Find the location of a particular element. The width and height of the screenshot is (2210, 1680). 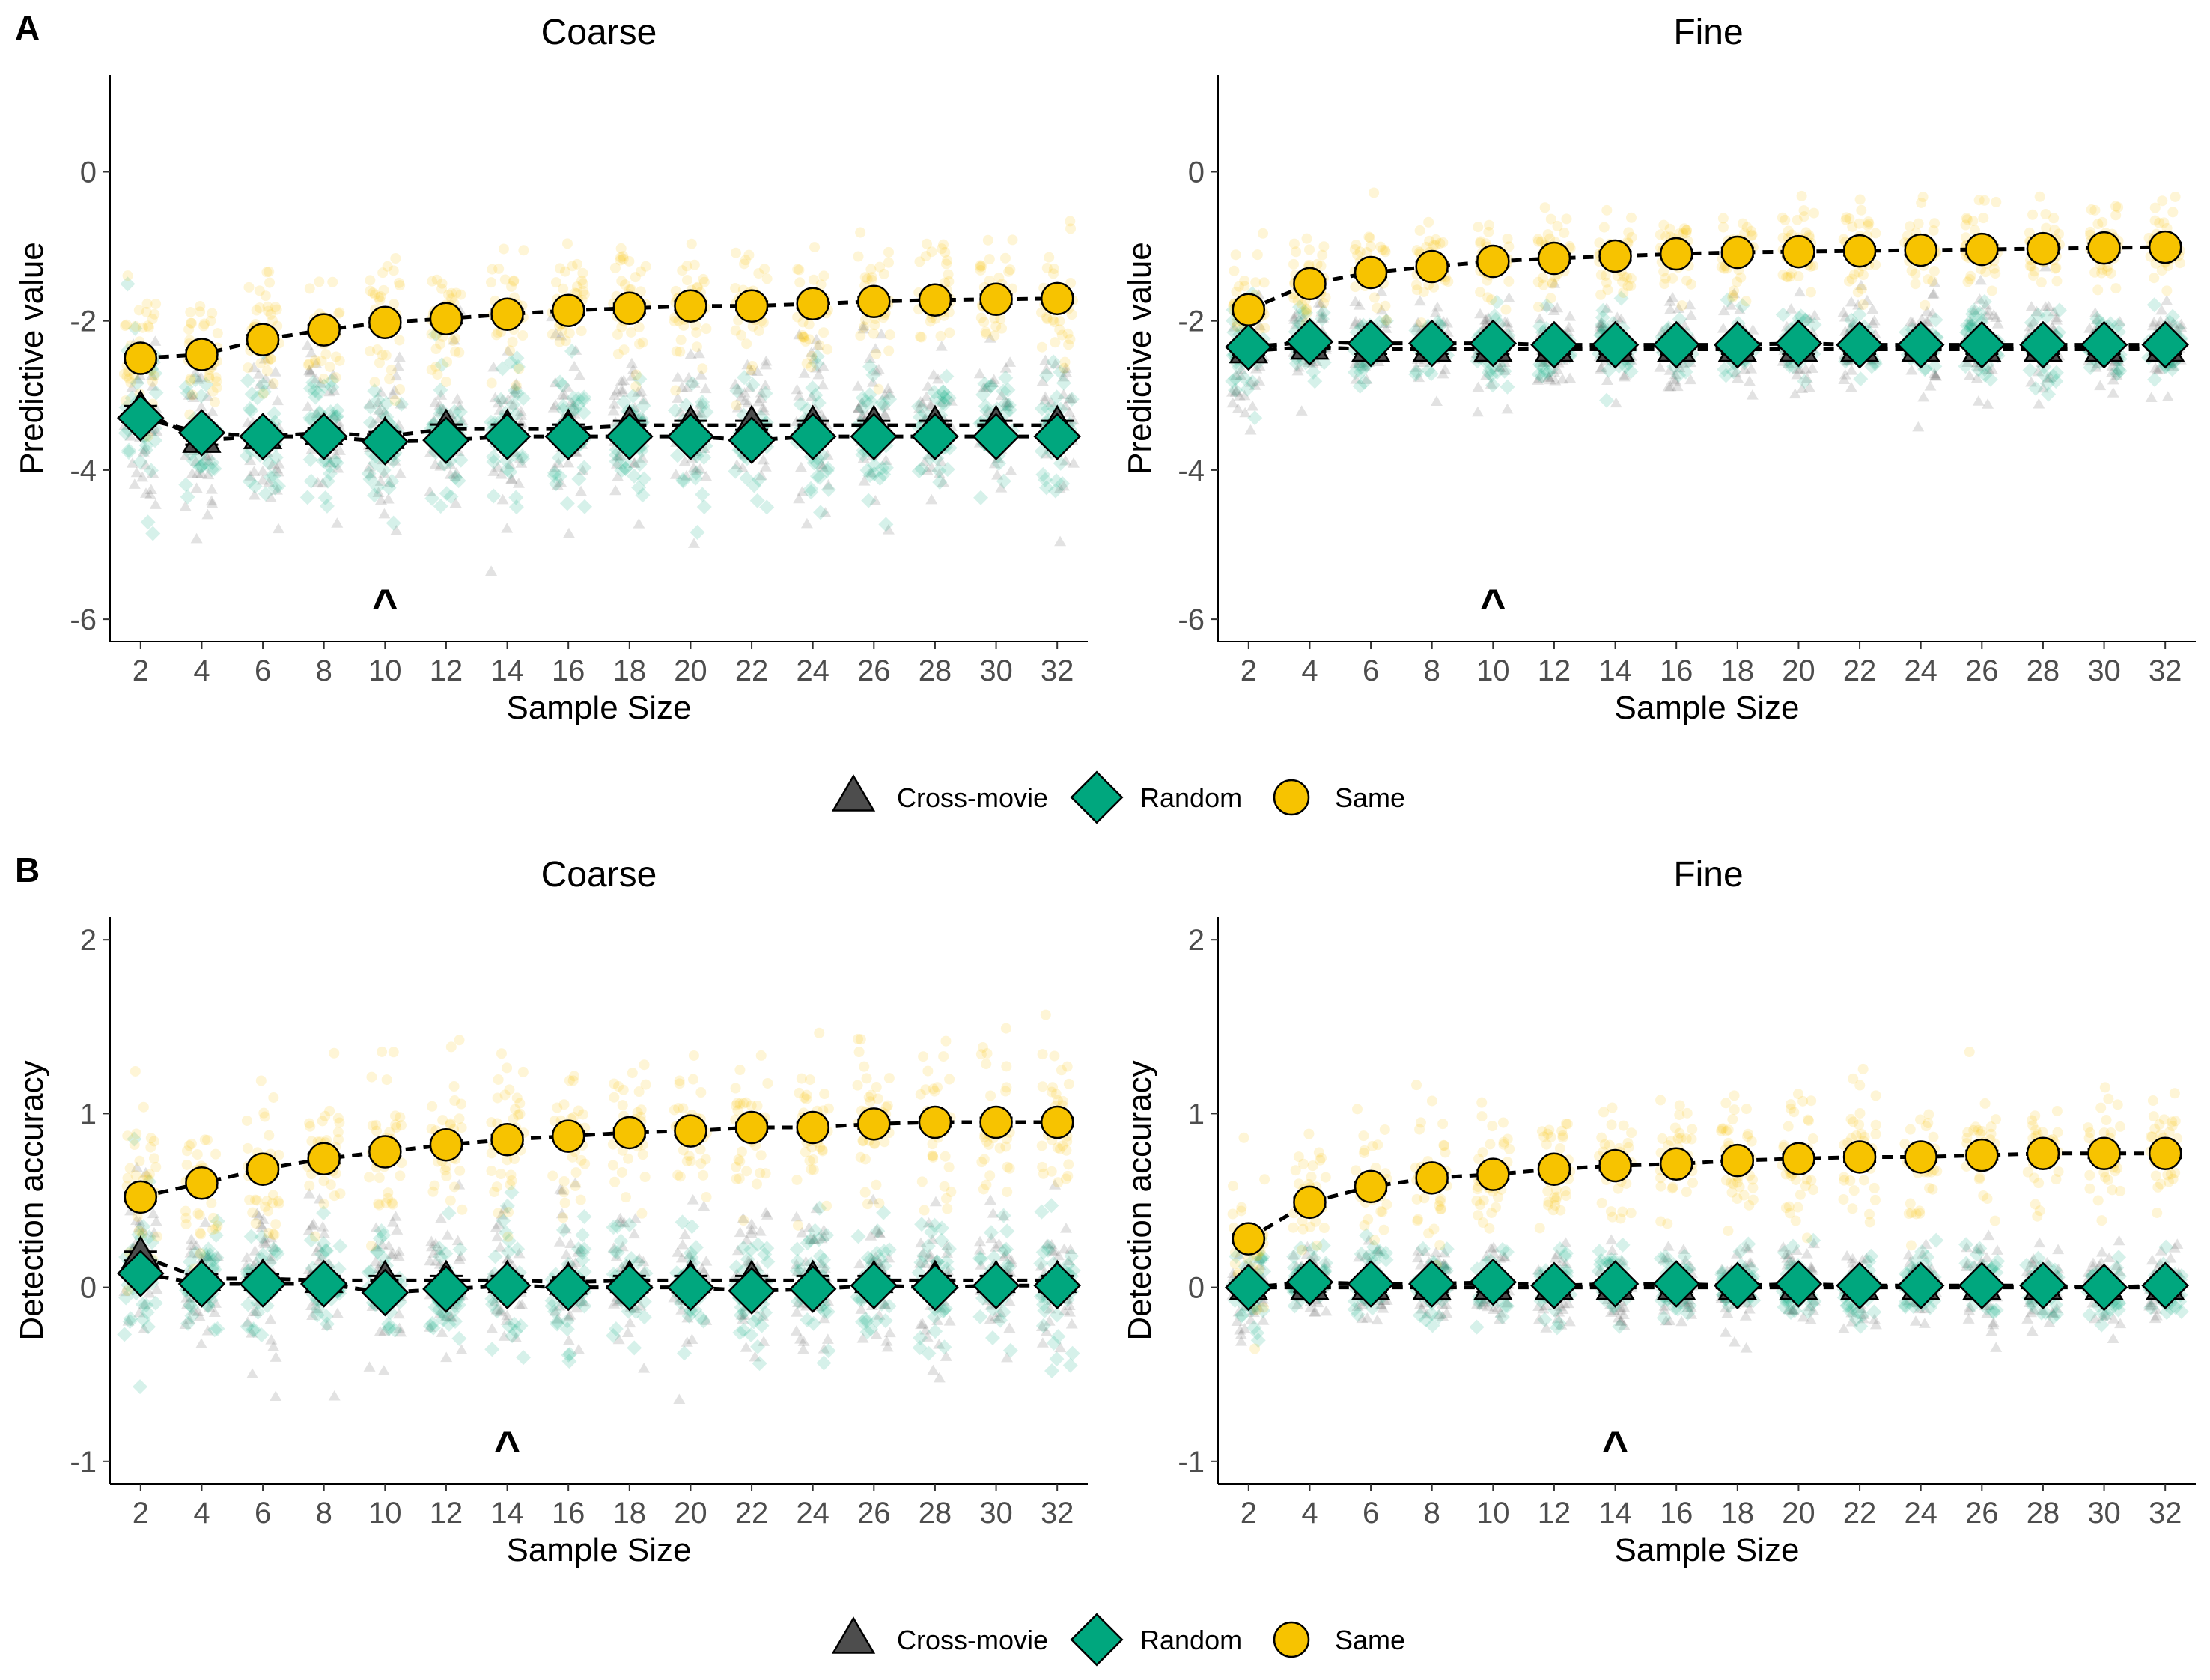

y-tick-label: 0 is located at coordinates (88, 172).